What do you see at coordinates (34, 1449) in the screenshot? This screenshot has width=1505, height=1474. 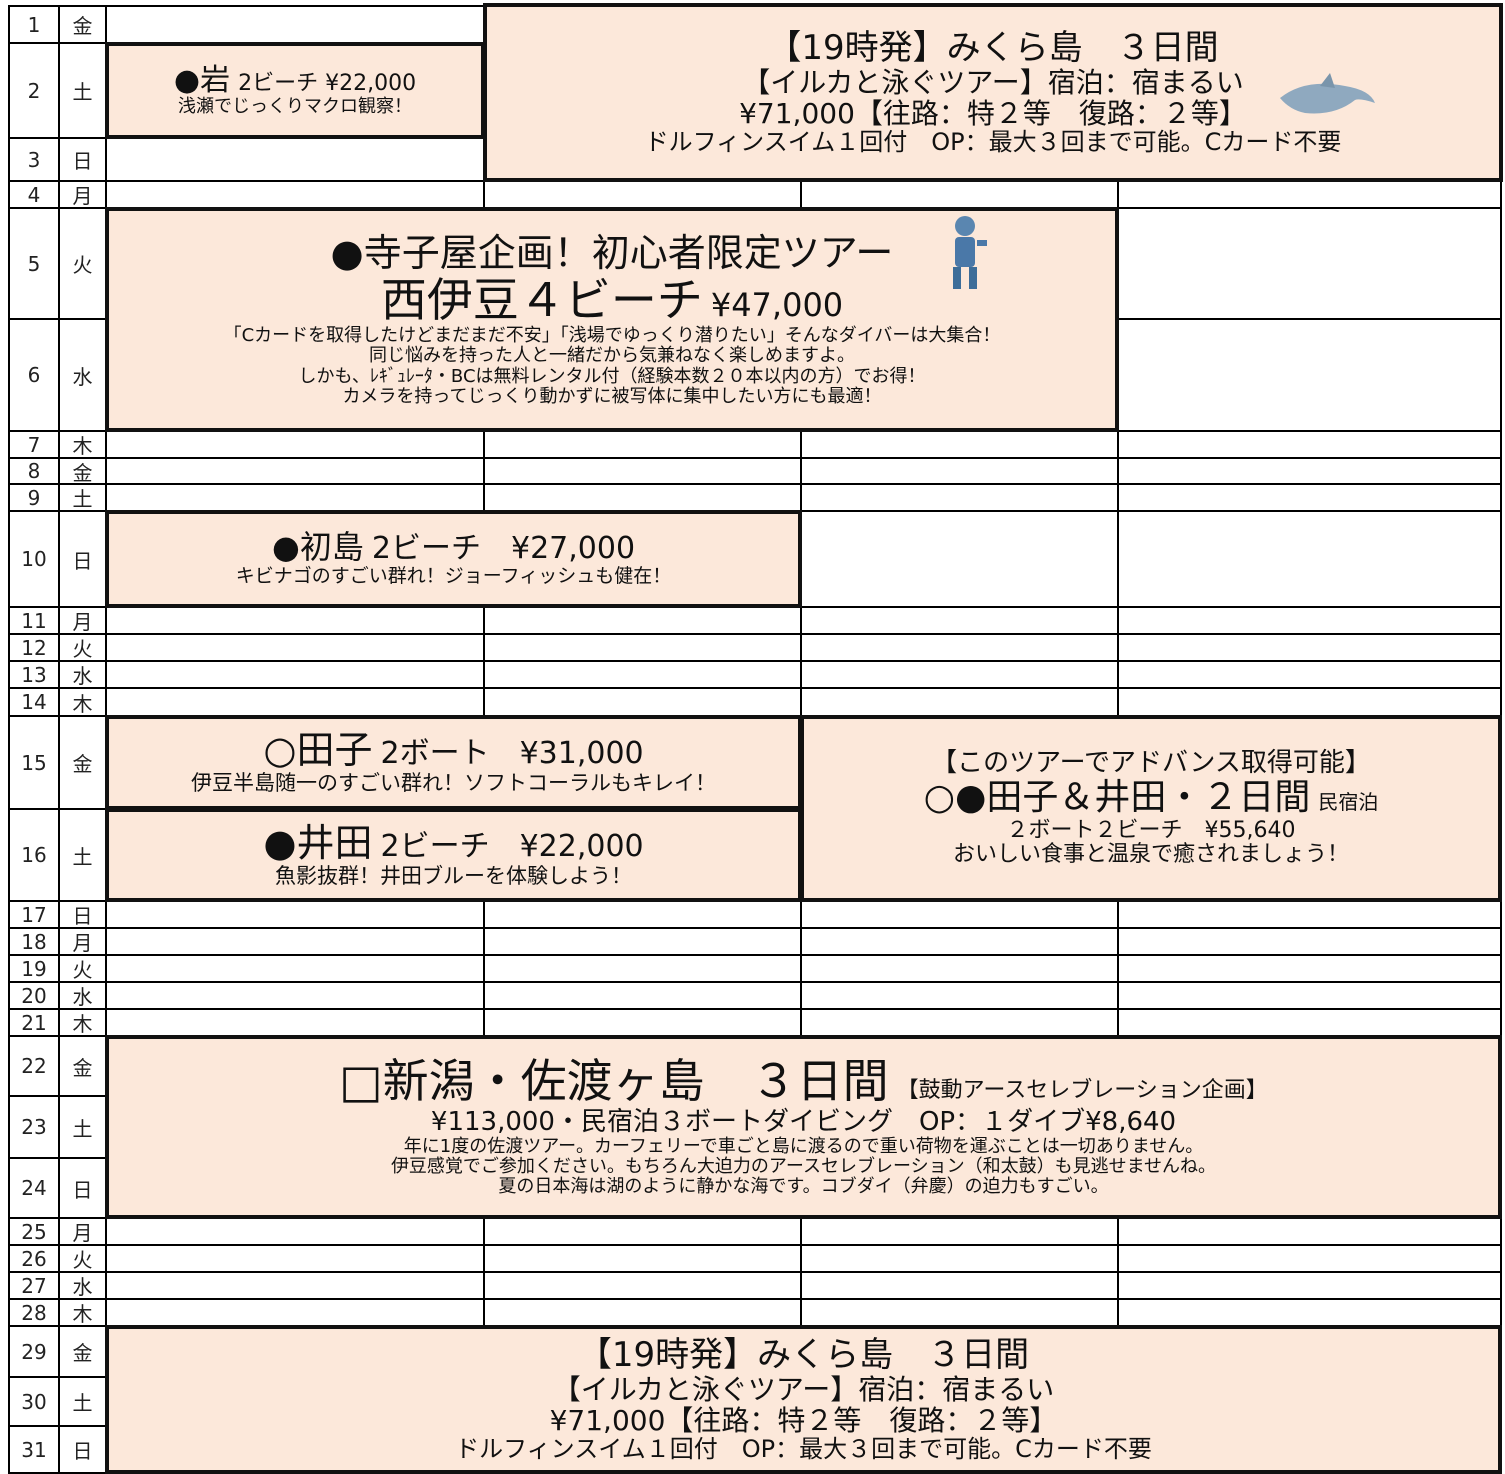 I see `day-number: 31` at bounding box center [34, 1449].